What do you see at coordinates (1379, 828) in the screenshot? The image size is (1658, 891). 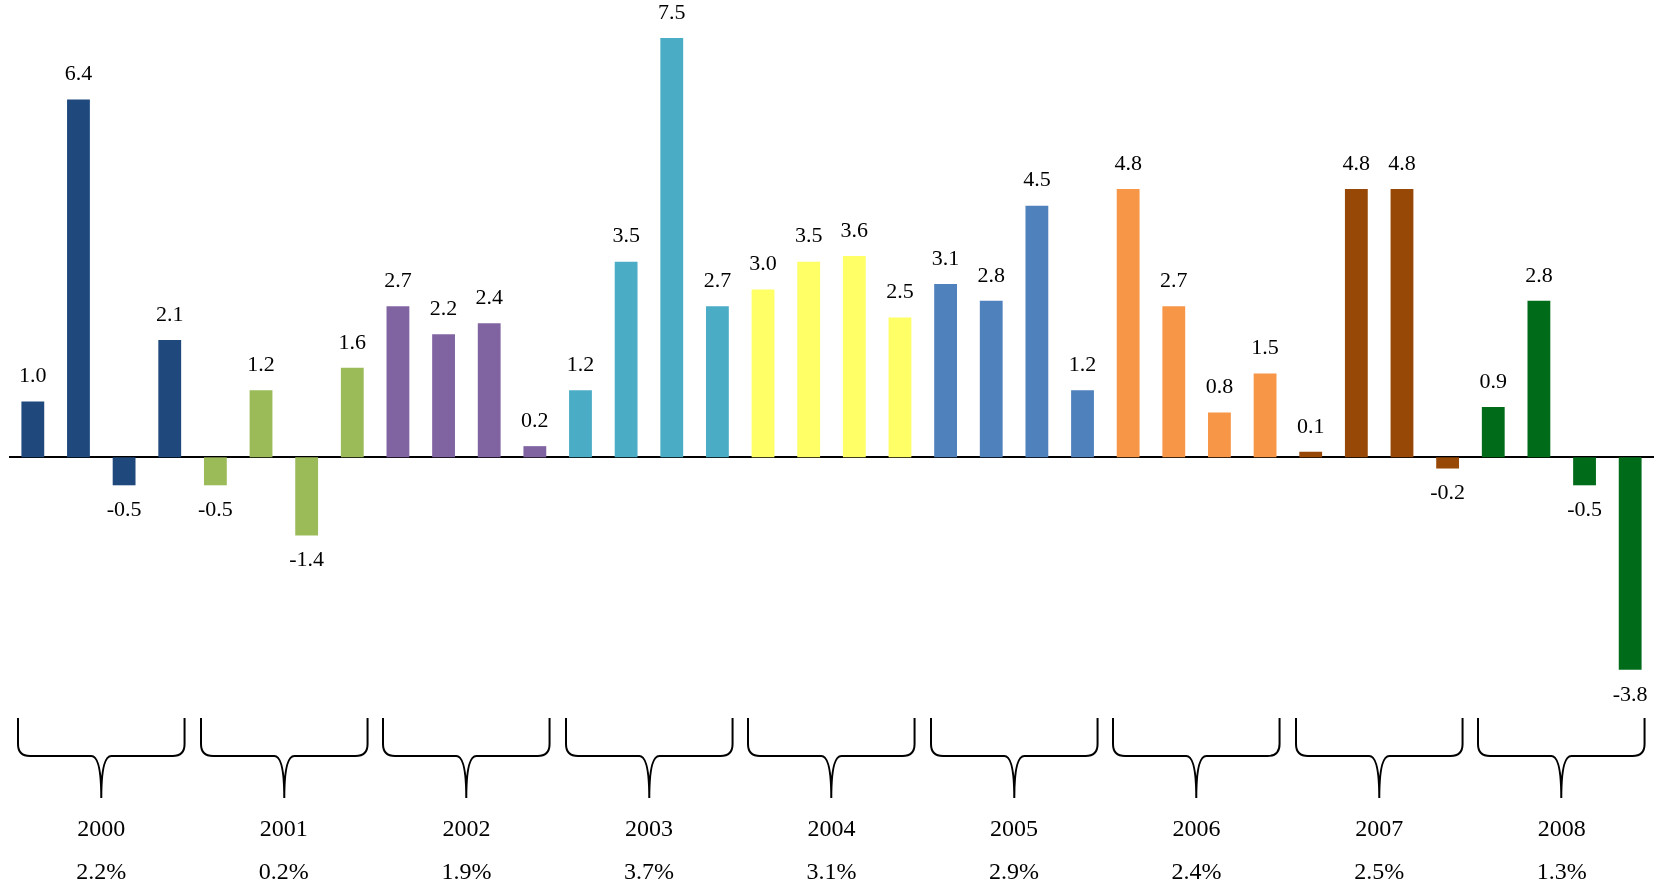 I see `x-tick-label: 2007` at bounding box center [1379, 828].